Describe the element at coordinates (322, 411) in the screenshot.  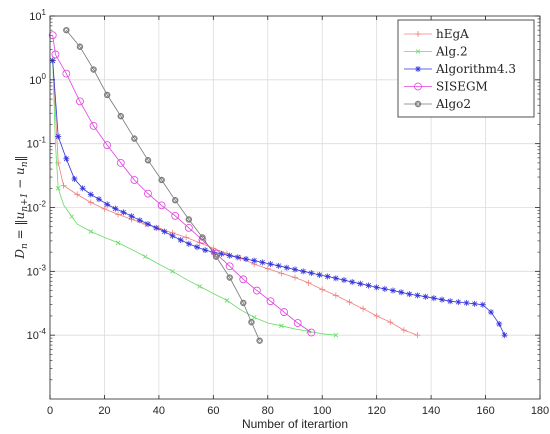
I see `x-tick-label: 100` at that location.